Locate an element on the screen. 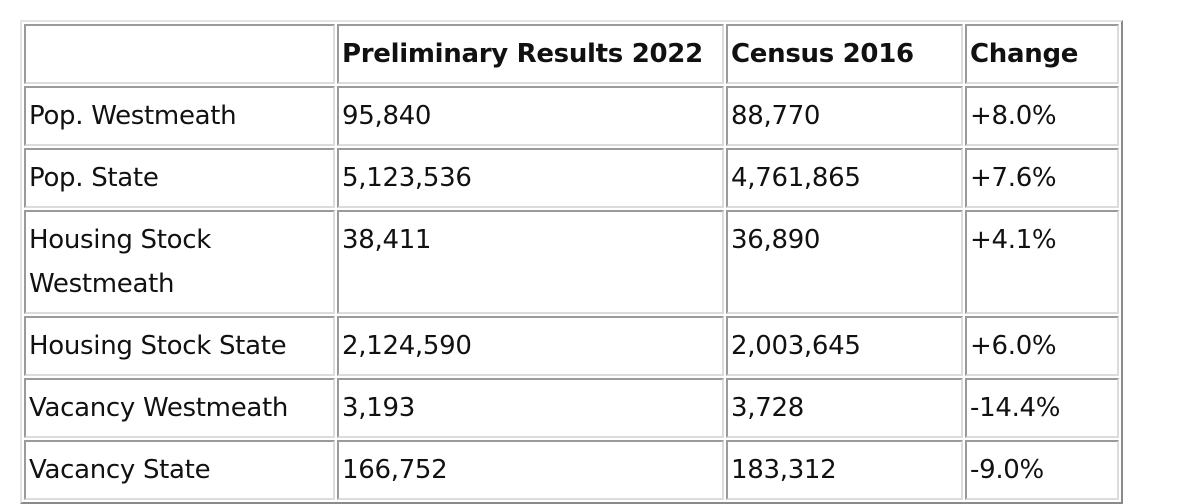  census-2016-value: 88,770 is located at coordinates (844, 116).